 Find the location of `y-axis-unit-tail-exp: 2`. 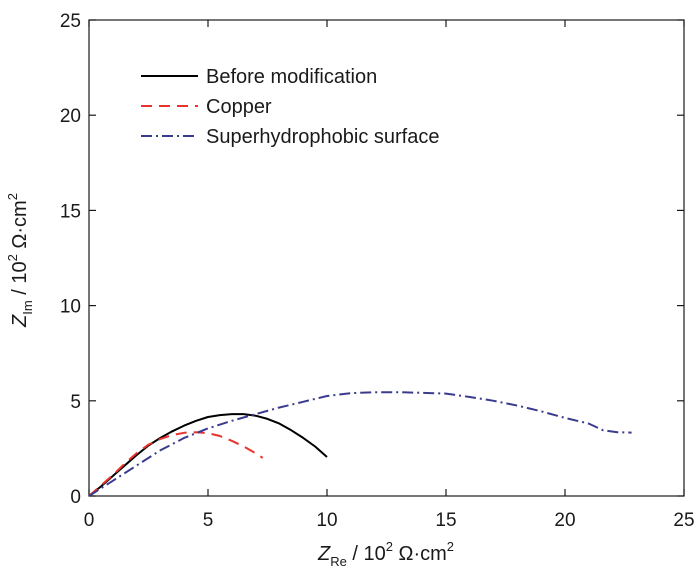

y-axis-unit-tail-exp: 2 is located at coordinates (12, 196).